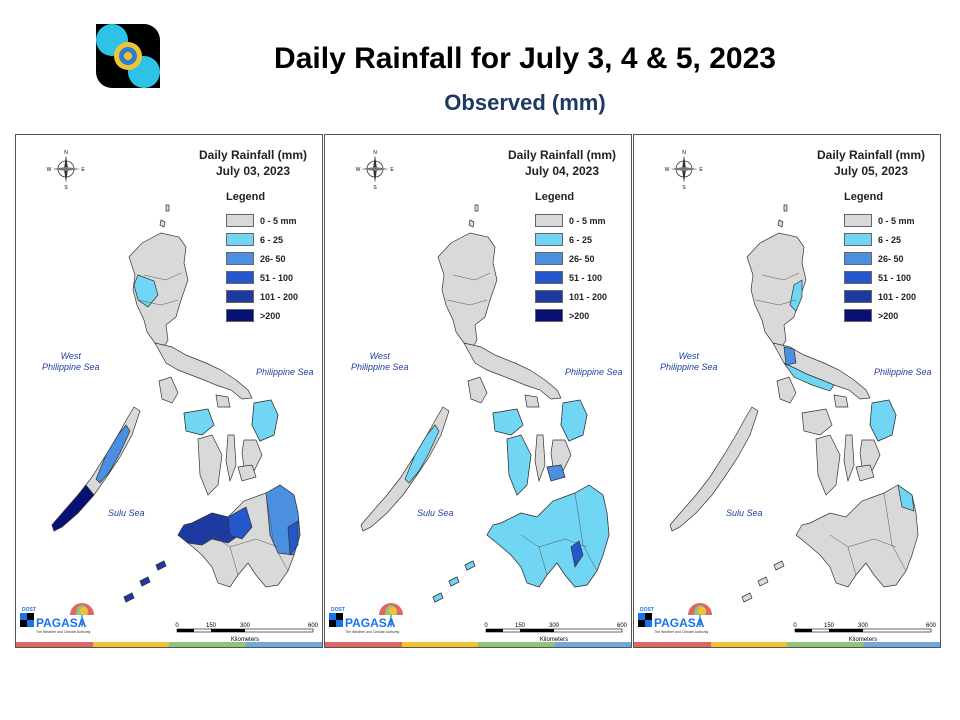 The image size is (960, 720). I want to click on panel-title-date: July 05, 2023, so click(871, 171).